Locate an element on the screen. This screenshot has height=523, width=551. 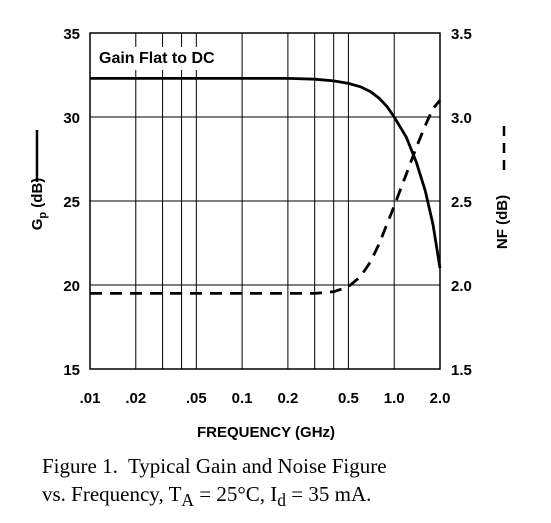
caption-line-1: Figure 1. Typical Gain and Noise Figure is located at coordinates (294, 466).